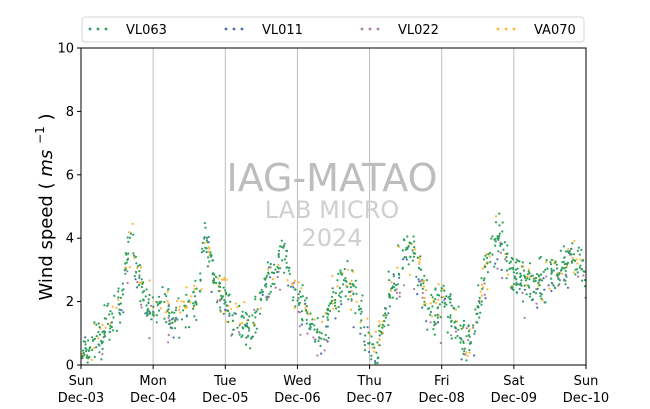  Describe the element at coordinates (282, 30) in the screenshot. I see `legend-label-VL011: VL011` at that location.